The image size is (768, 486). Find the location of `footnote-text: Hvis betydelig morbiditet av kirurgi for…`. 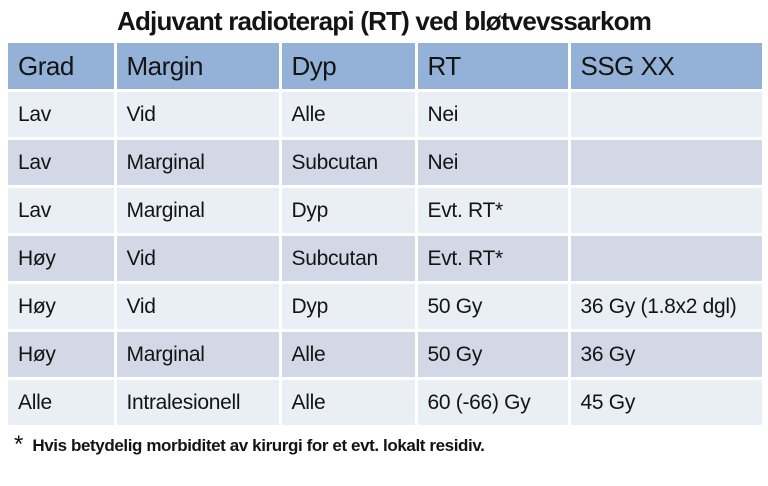

footnote-text: Hvis betydelig morbiditet av kirurgi for… is located at coordinates (258, 445).